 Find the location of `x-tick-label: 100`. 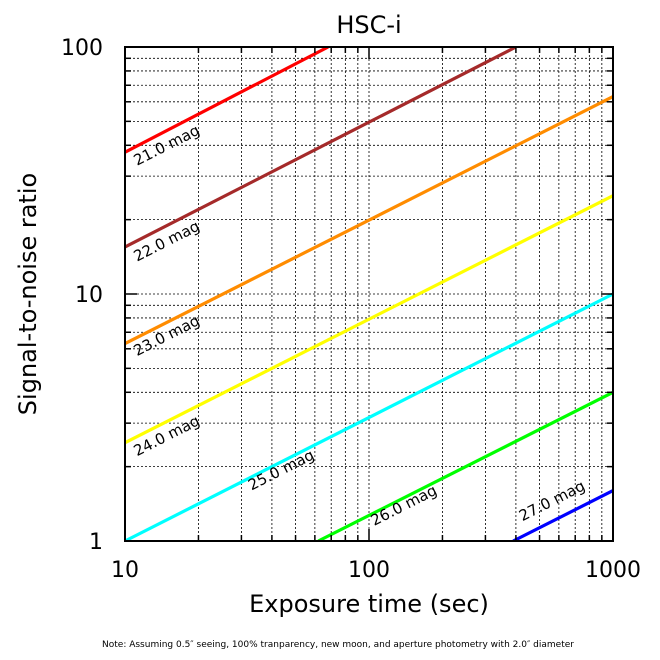

x-tick-label: 100 is located at coordinates (369, 570).